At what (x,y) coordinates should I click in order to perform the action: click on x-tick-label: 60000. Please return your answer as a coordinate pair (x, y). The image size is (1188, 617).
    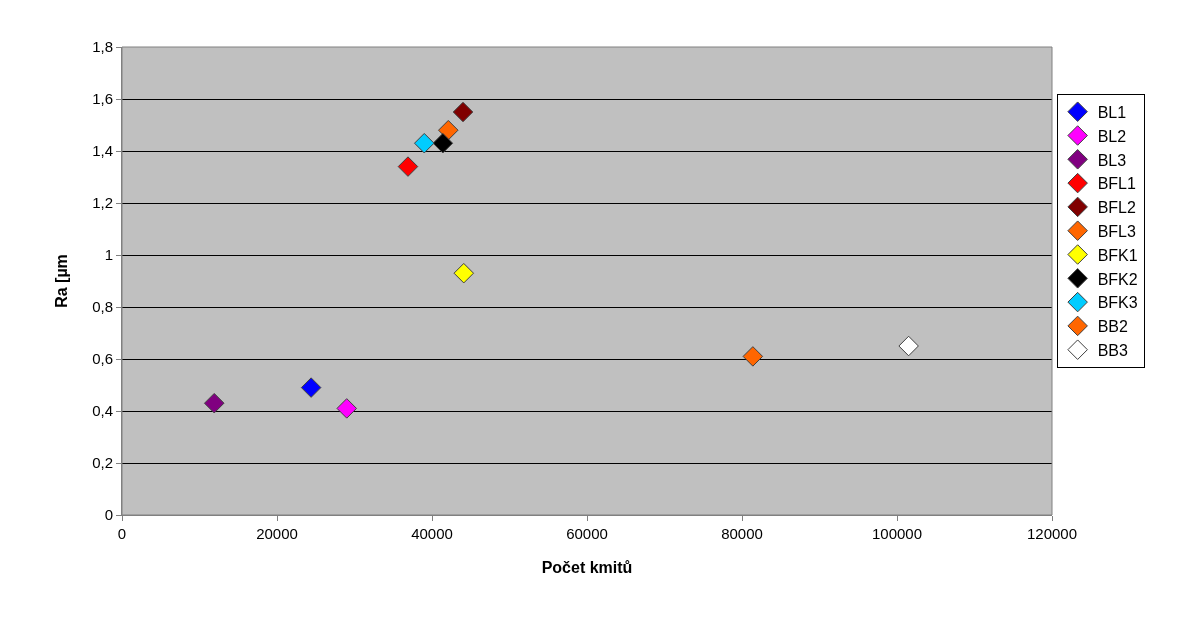
    Looking at the image, I should click on (587, 533).